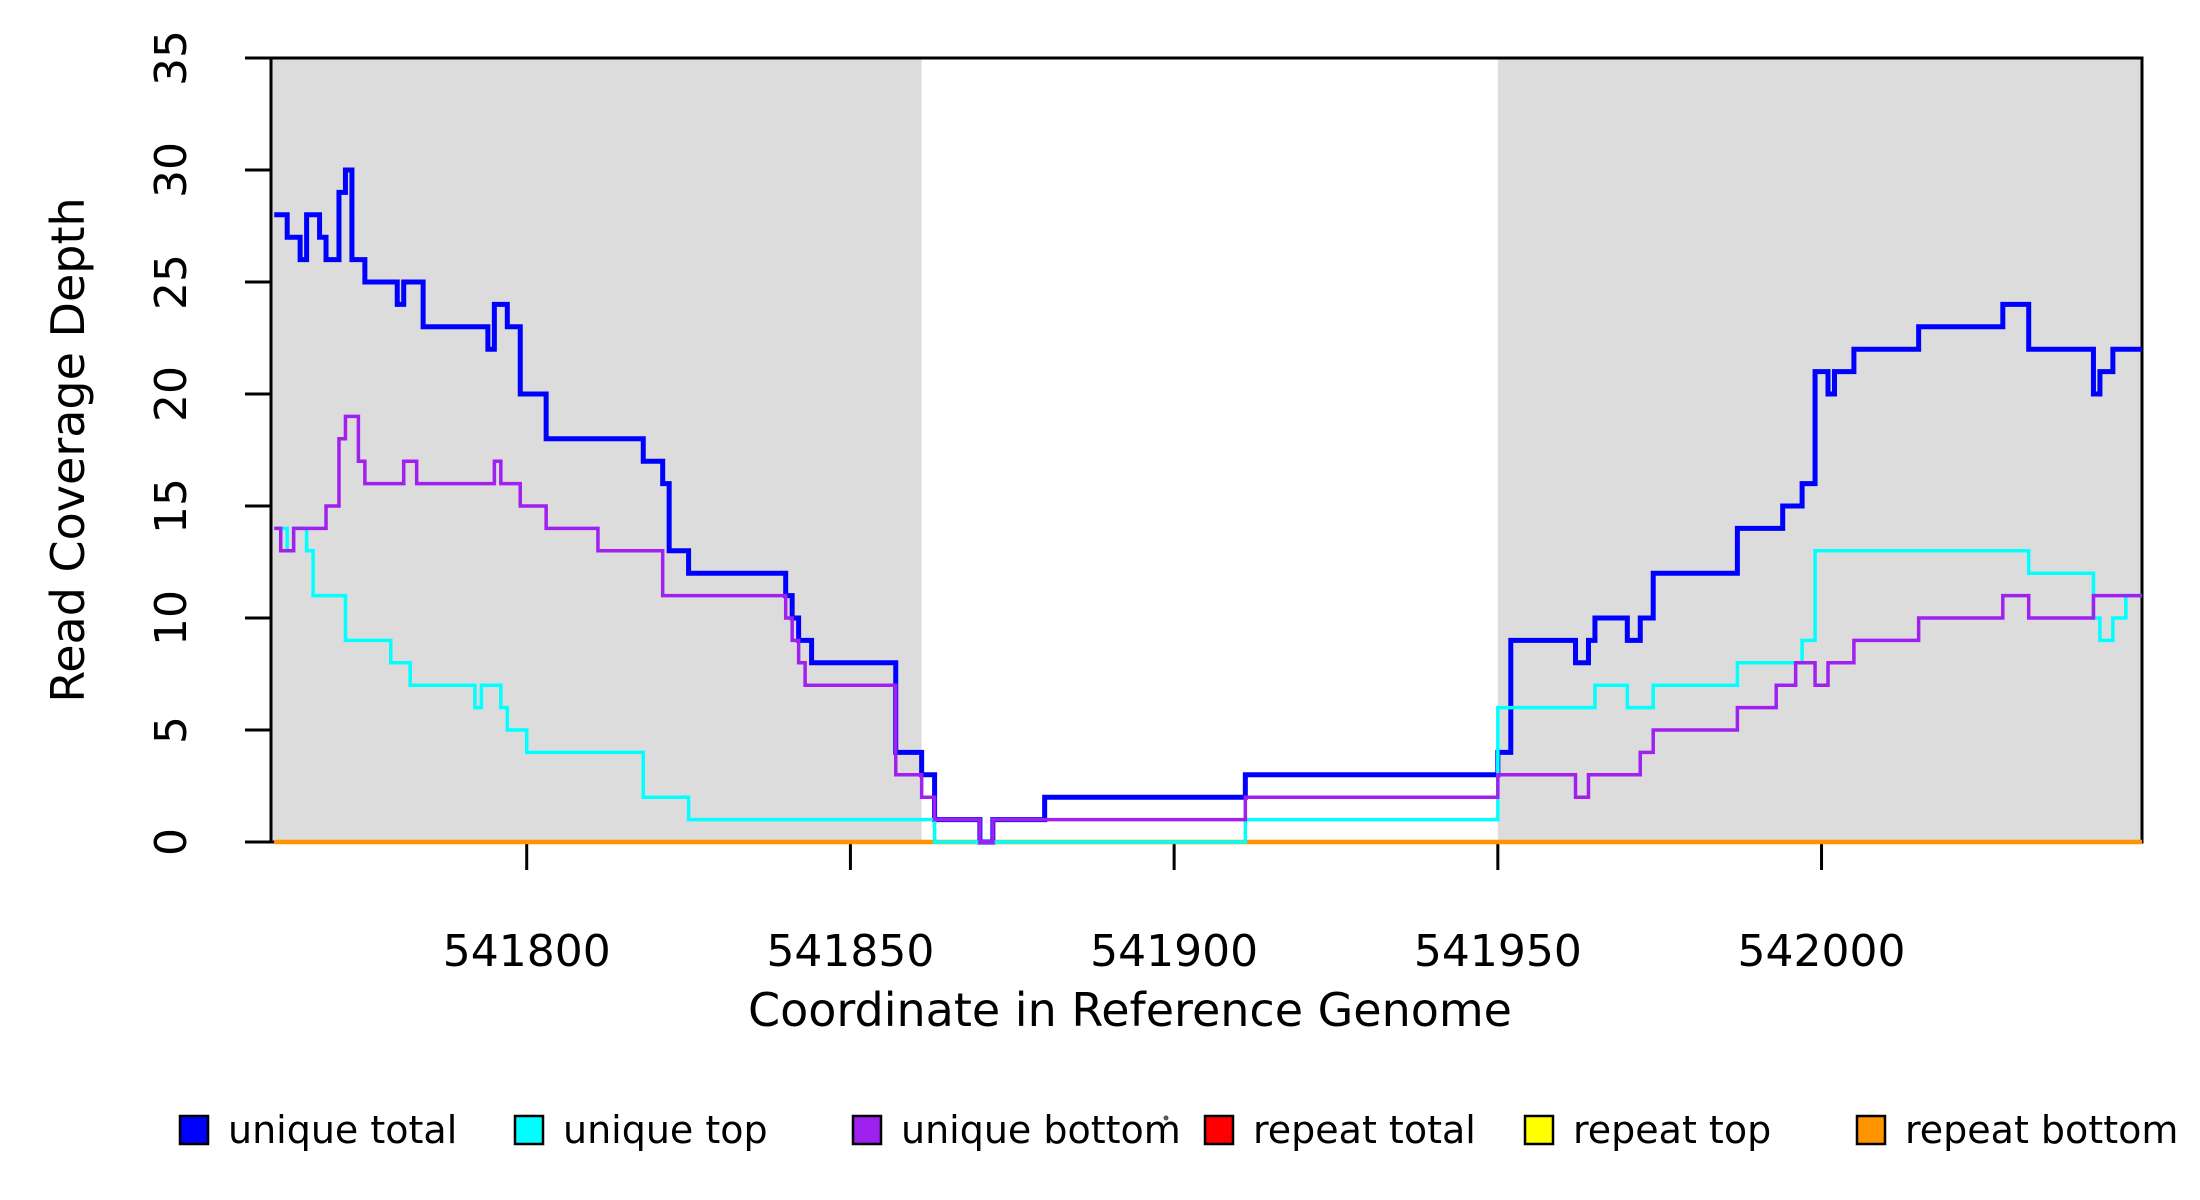 This screenshot has width=2200, height=1200. Describe the element at coordinates (171, 730) in the screenshot. I see `y-tick-label: 5` at that location.